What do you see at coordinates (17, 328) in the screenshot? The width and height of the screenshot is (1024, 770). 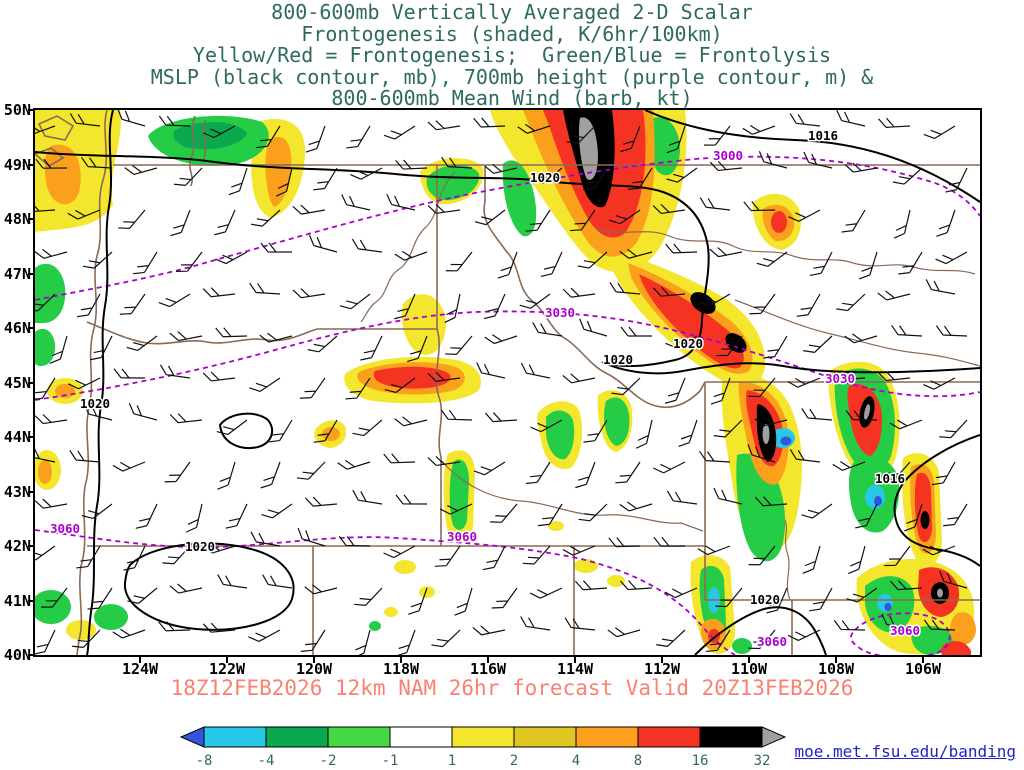 I see `lat-label: 46N` at bounding box center [17, 328].